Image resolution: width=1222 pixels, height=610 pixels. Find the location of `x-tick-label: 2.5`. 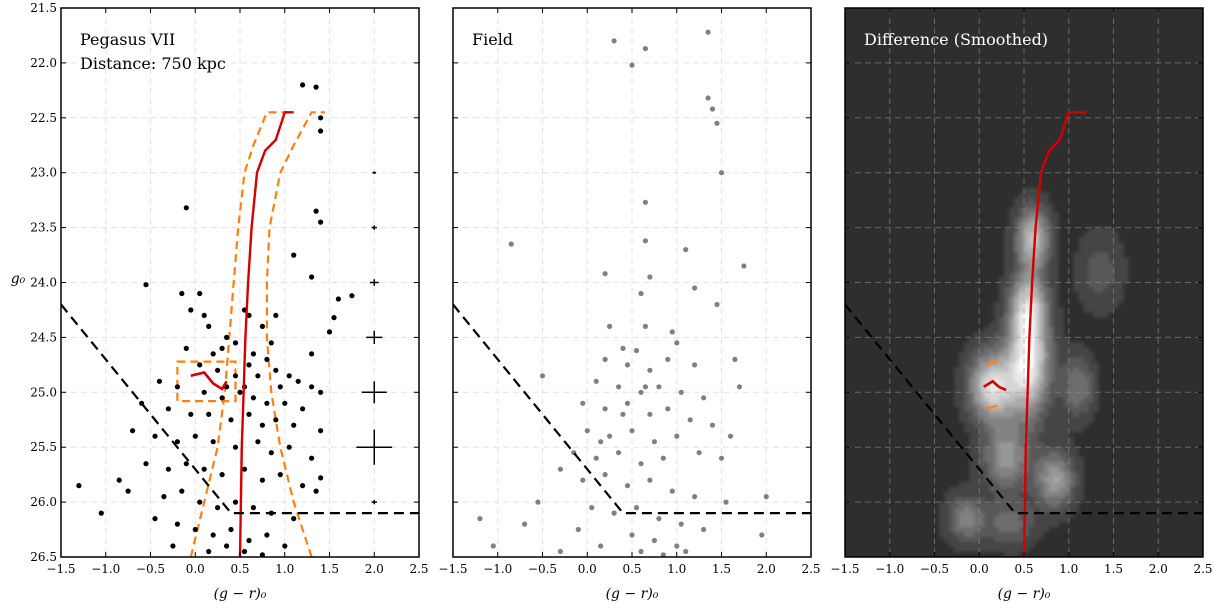

x-tick-label: 2.5 is located at coordinates (810, 569).